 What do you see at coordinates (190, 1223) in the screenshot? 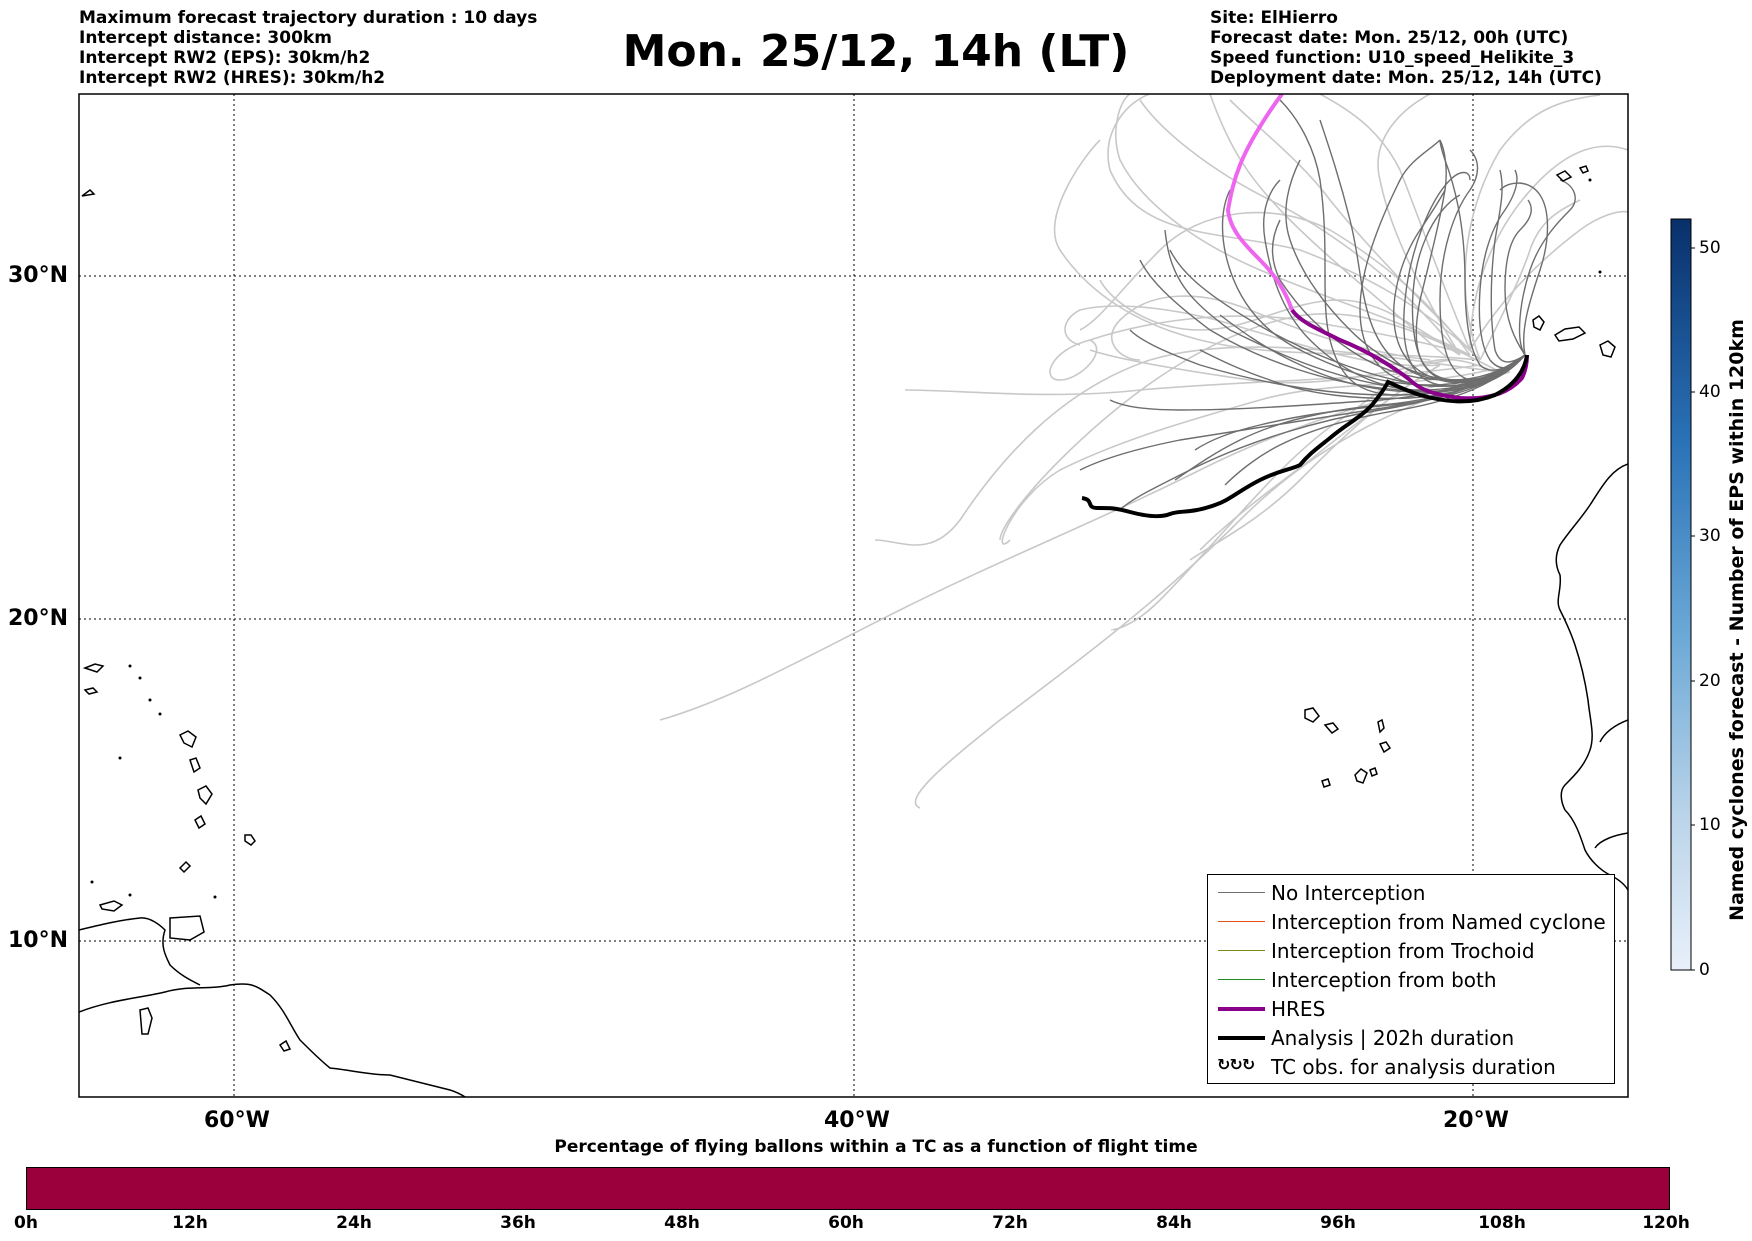
I see `timebar-tick-label: 12h` at bounding box center [190, 1223].